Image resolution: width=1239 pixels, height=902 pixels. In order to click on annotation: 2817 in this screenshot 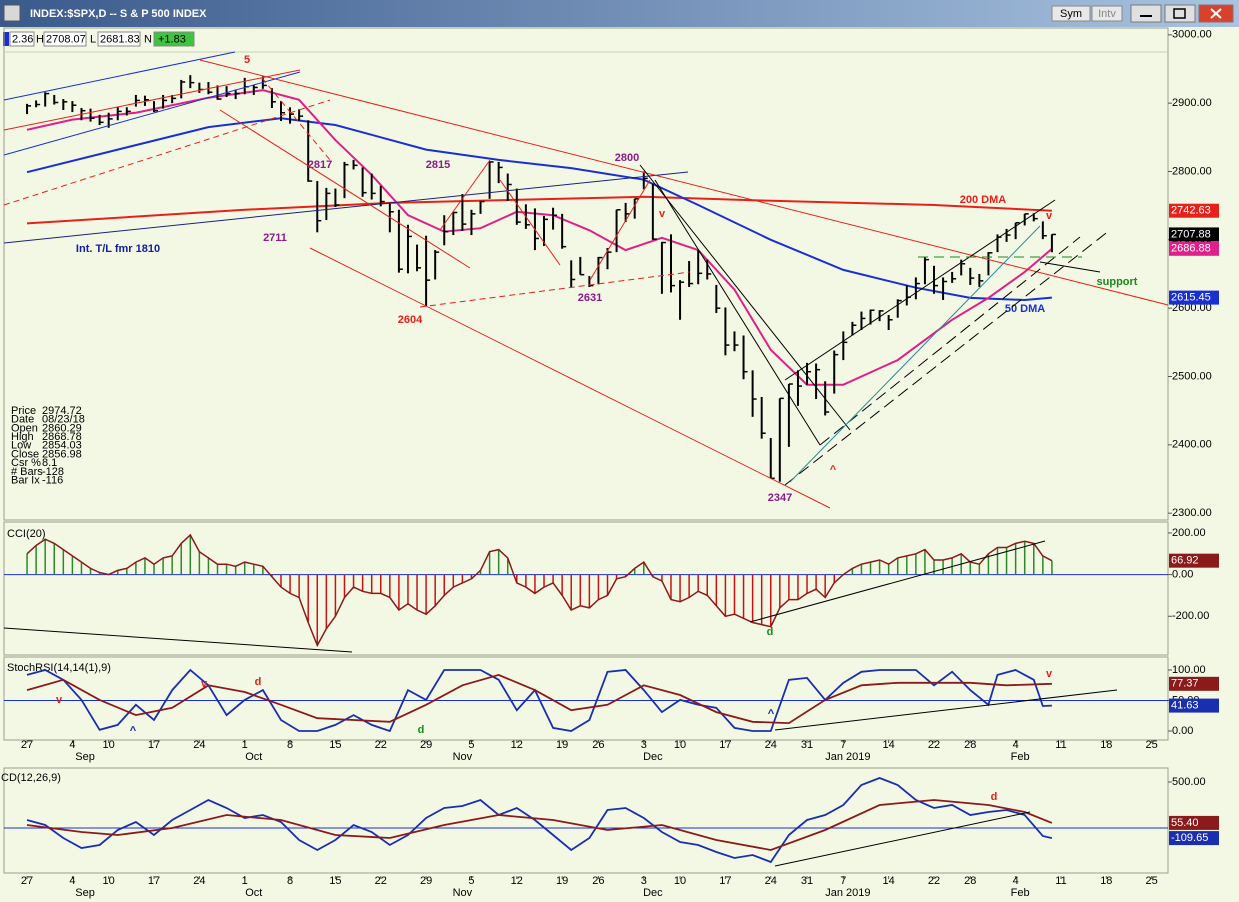, I will do `click(320, 165)`.